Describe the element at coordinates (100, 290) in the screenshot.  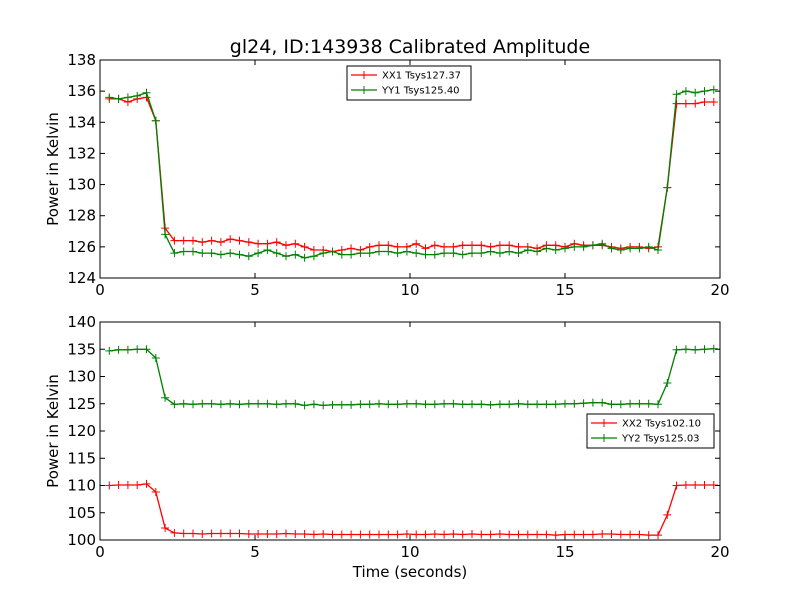
I see `x-tick-label: 0` at that location.